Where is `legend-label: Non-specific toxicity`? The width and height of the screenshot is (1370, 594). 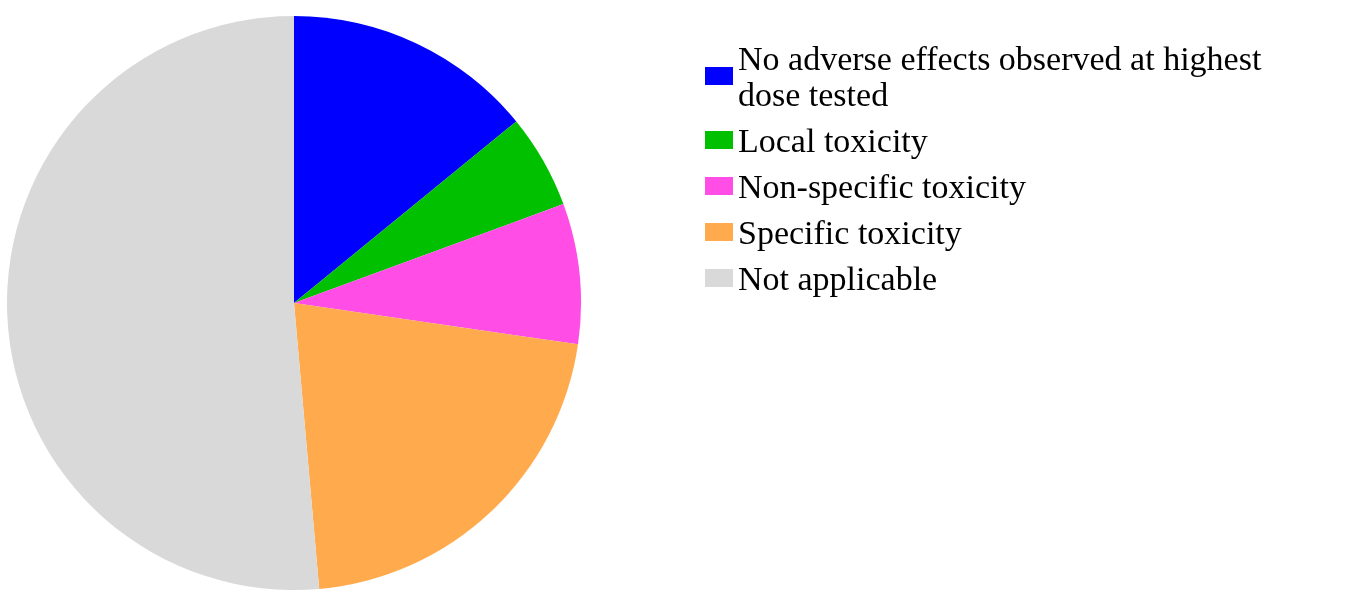 legend-label: Non-specific toxicity is located at coordinates (882, 186).